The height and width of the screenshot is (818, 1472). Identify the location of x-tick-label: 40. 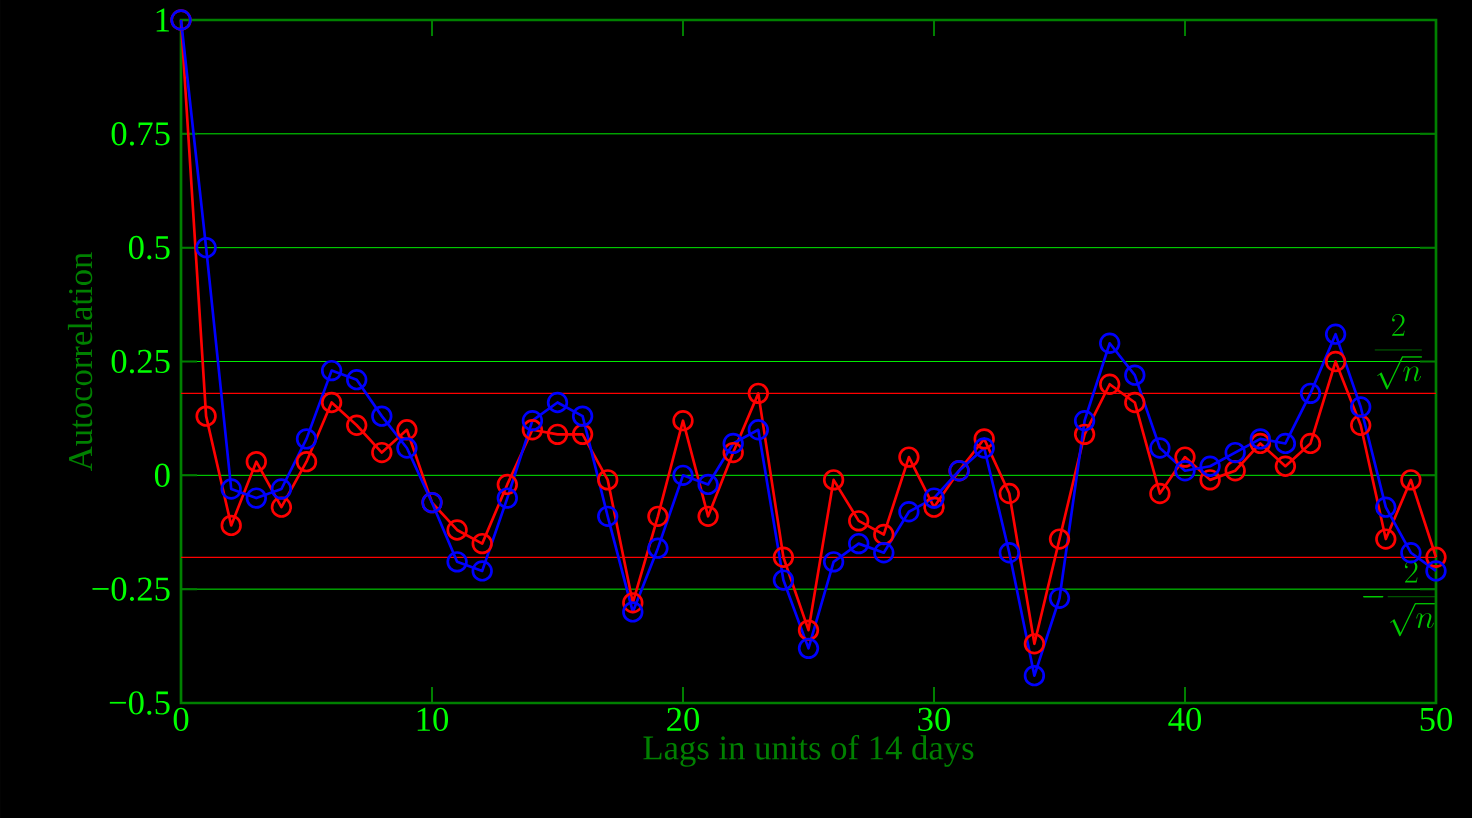
(1185, 719).